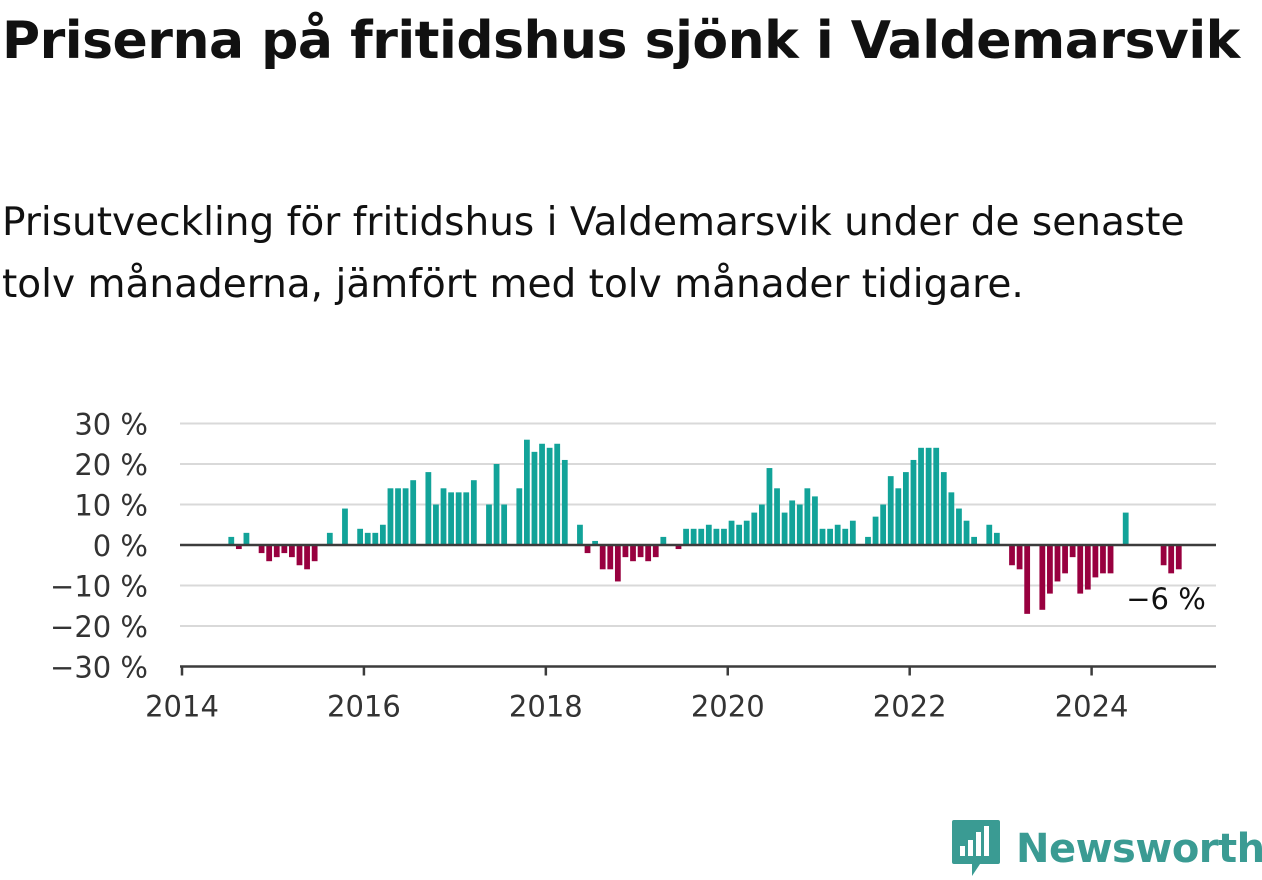 The height and width of the screenshot is (880, 1262). I want to click on newsworthy-logo-icon, so click(976, 848).